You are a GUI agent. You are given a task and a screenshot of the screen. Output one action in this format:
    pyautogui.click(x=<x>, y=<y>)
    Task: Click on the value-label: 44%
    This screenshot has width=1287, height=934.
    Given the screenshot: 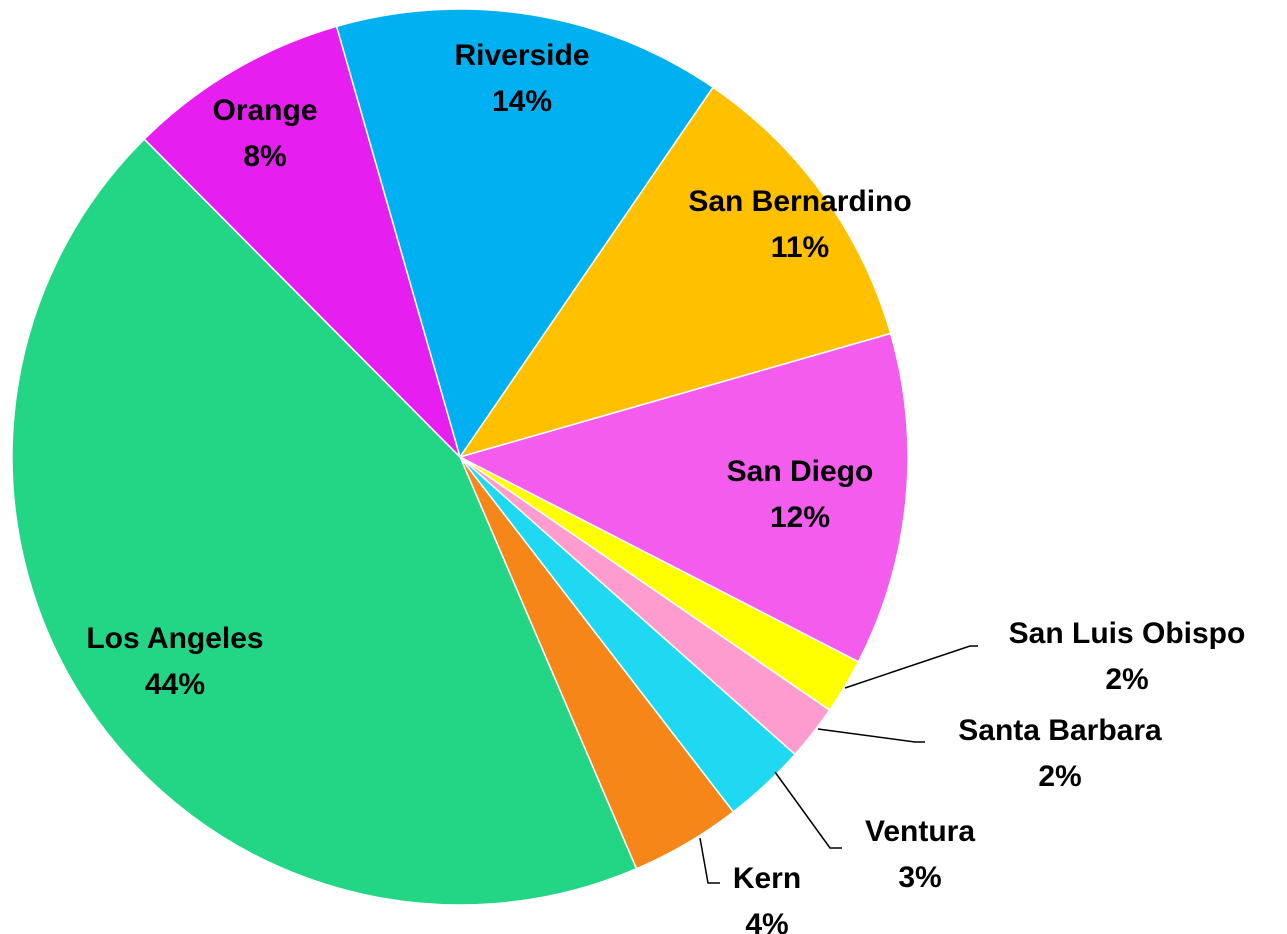 What is the action you would take?
    pyautogui.click(x=175, y=684)
    